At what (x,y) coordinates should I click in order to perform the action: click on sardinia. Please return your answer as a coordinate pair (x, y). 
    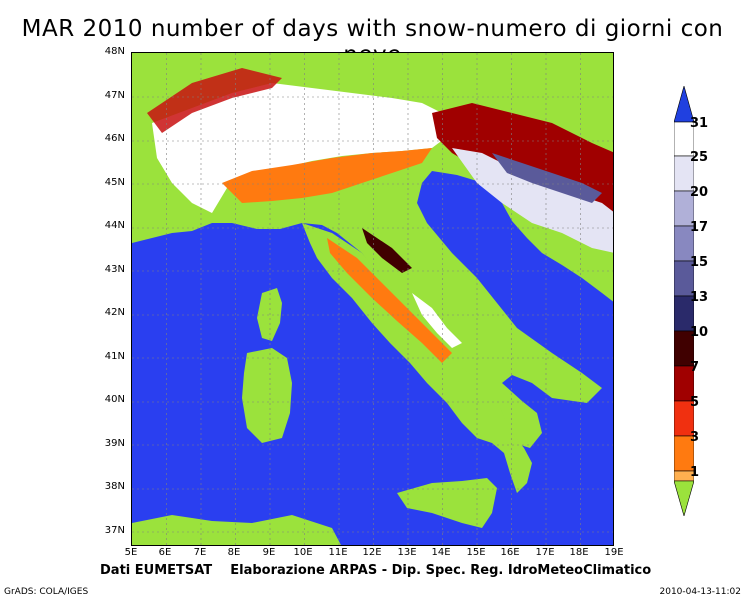
    Looking at the image, I should click on (267, 395).